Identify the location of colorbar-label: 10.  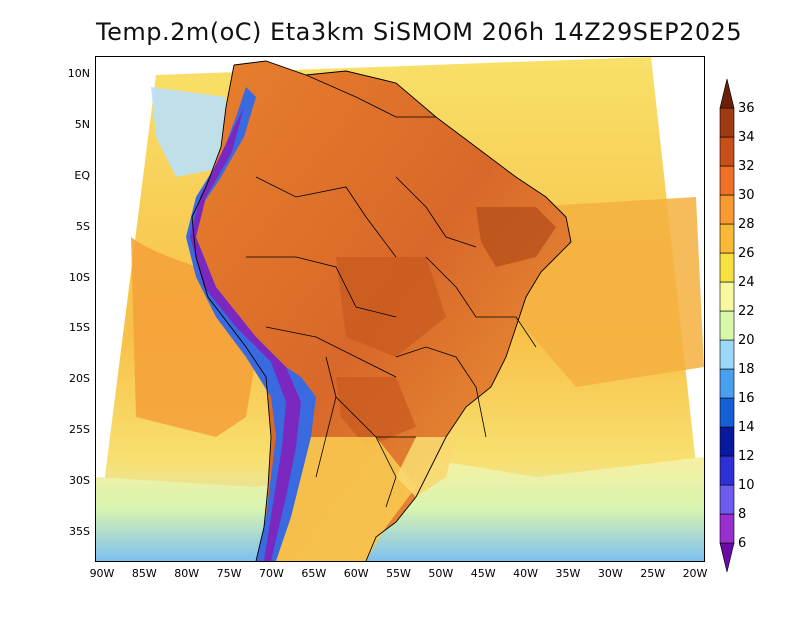
(746, 485).